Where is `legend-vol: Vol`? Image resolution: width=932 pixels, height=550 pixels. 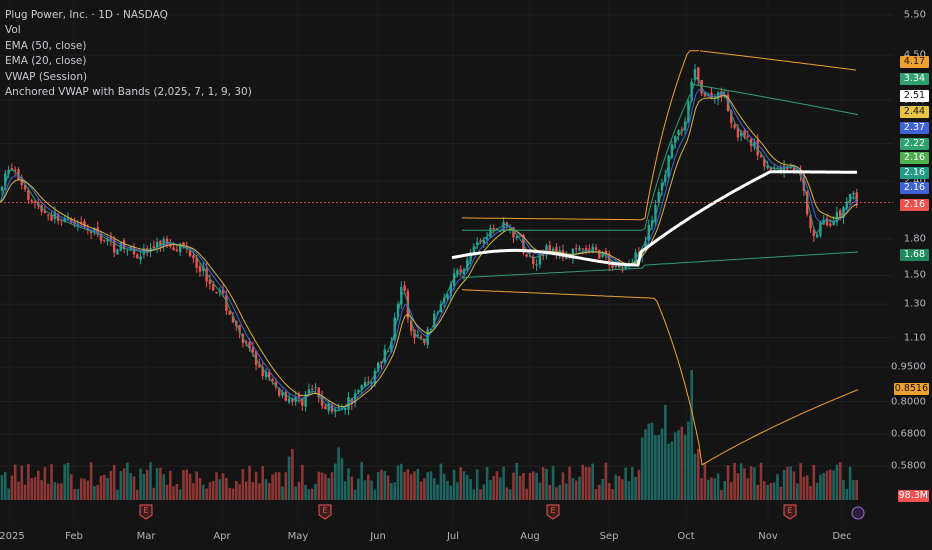 legend-vol: Vol is located at coordinates (13, 30).